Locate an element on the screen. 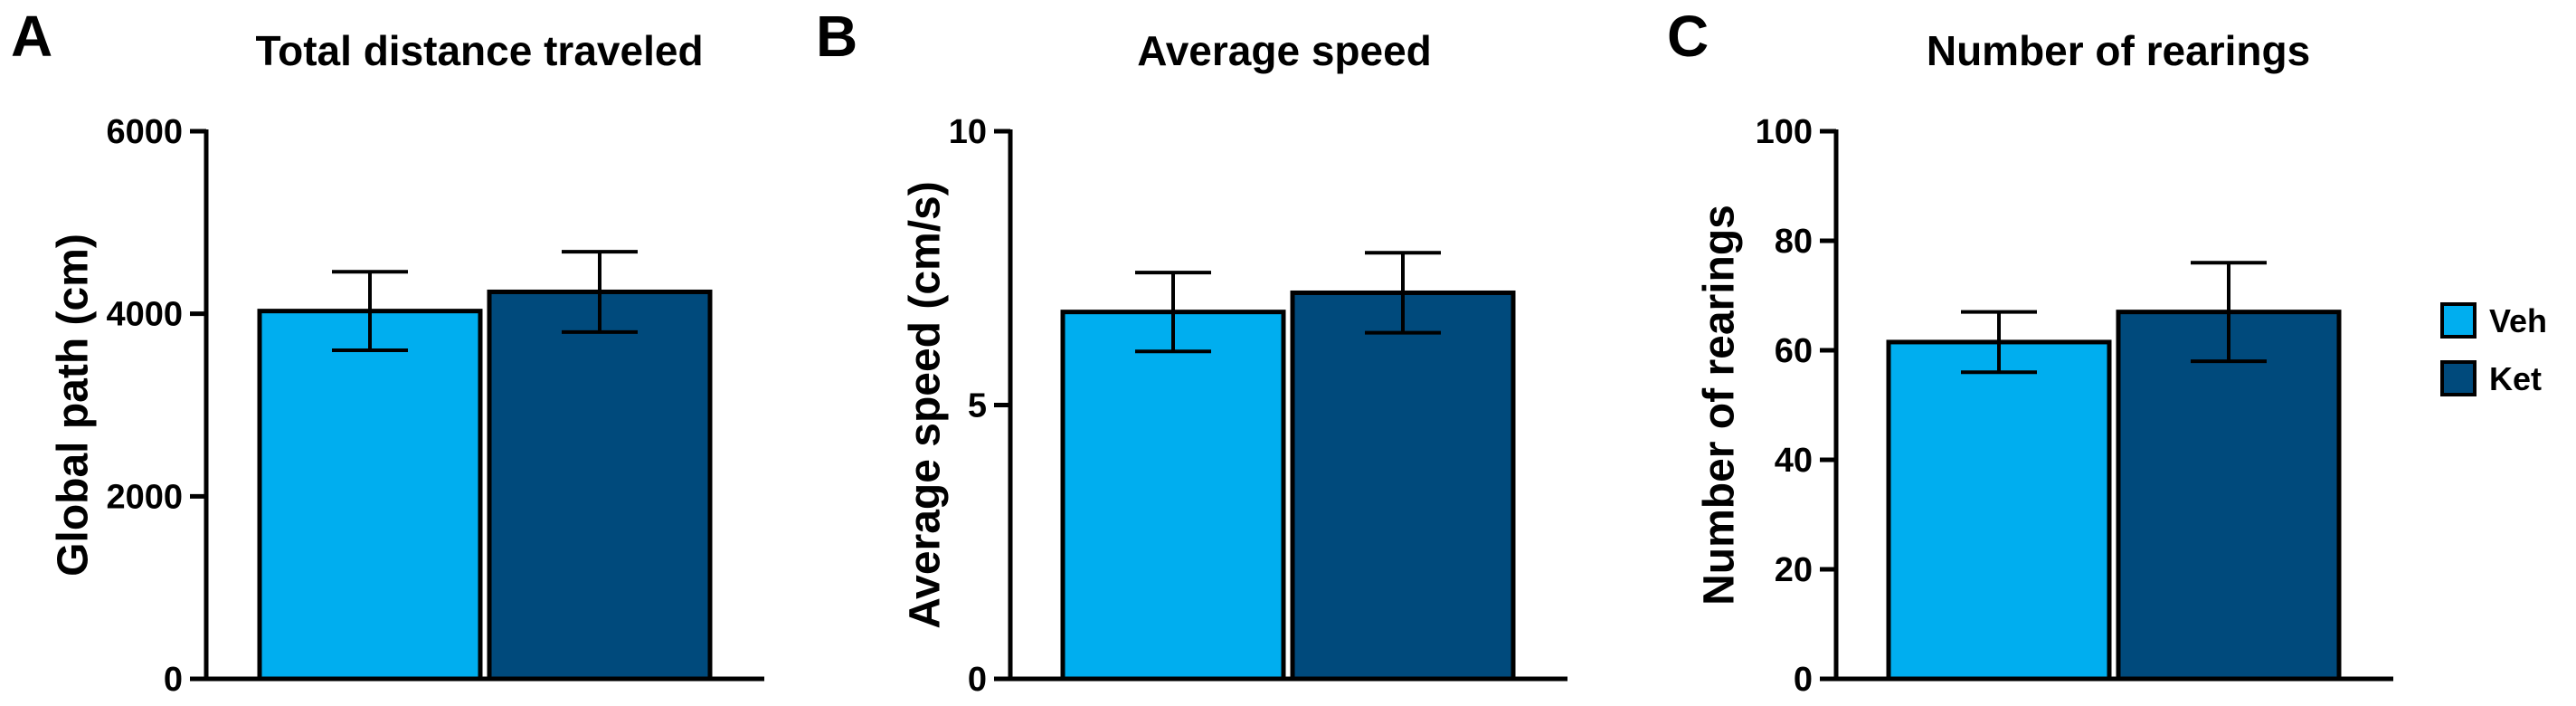 The height and width of the screenshot is (706, 2576). y-tick-label: 60 is located at coordinates (1794, 351).